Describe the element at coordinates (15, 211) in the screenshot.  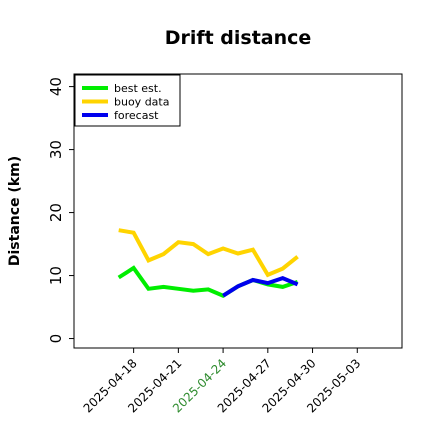
I see `y-axis-label: Distance (km)` at that location.